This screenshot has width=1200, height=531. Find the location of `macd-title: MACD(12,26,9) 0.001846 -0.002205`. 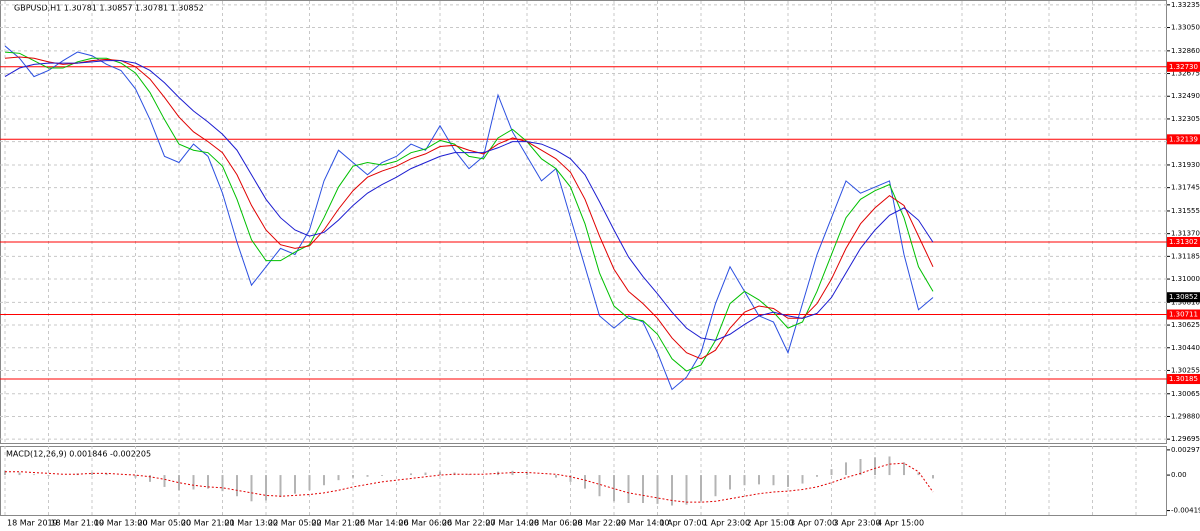

macd-title: MACD(12,26,9) 0.001846 -0.002205 is located at coordinates (78, 454).